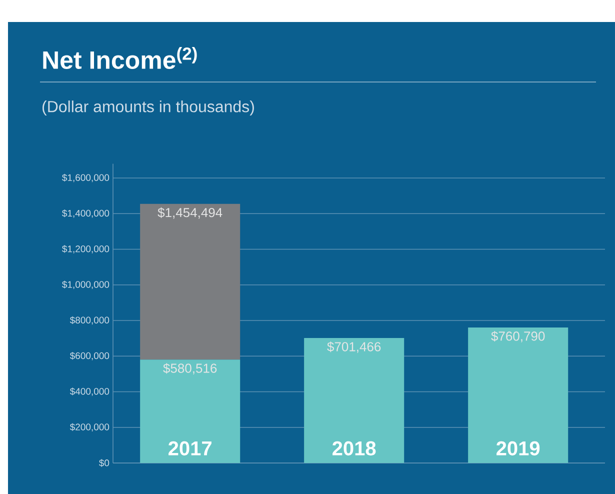 The width and height of the screenshot is (615, 494). Describe the element at coordinates (90, 392) in the screenshot. I see `y-tick-label: $400,000` at that location.